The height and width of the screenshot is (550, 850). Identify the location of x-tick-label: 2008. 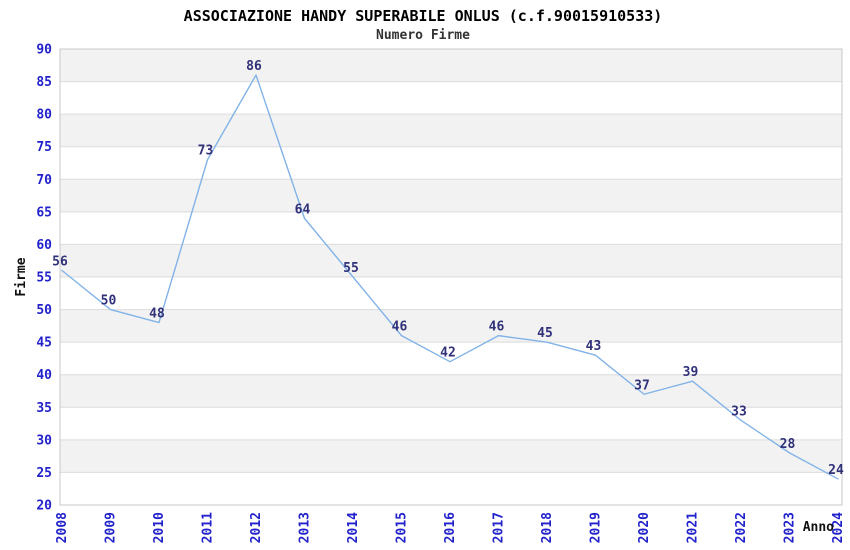
(62, 527).